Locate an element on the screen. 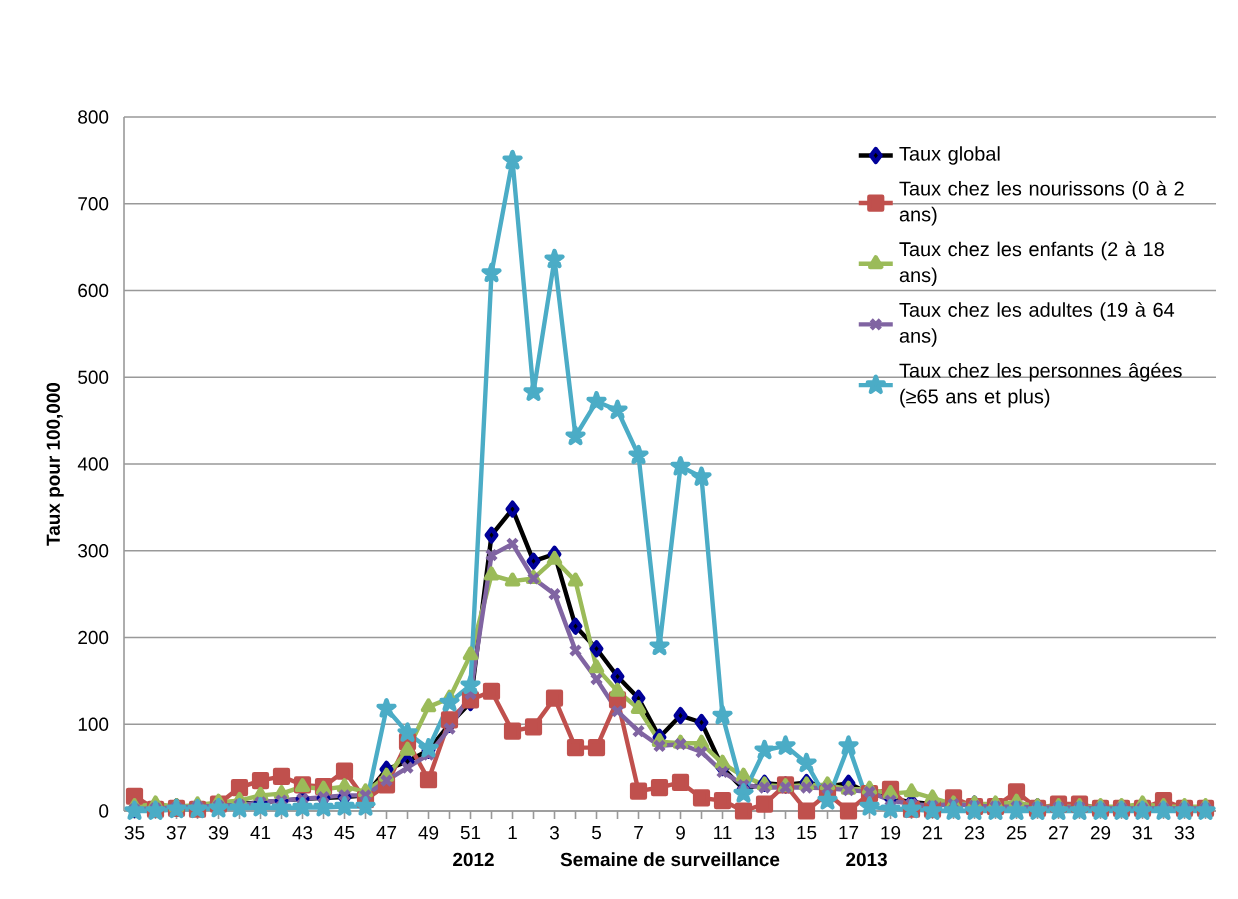 Image resolution: width=1238 pixels, height=899 pixels. x-tick-label: 1 is located at coordinates (512, 833).